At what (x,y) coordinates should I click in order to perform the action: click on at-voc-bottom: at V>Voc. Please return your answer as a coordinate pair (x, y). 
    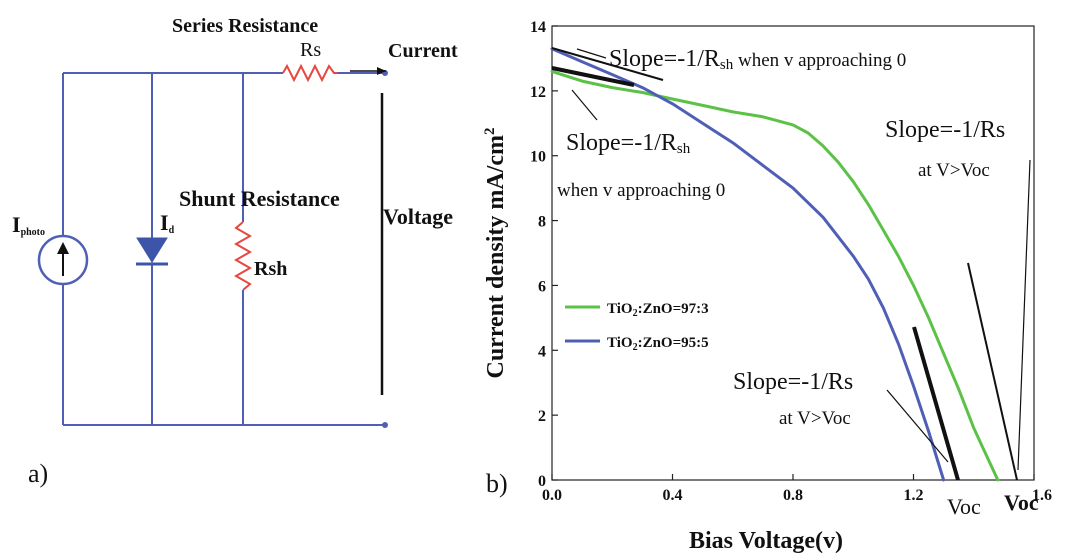
    Looking at the image, I should click on (815, 418).